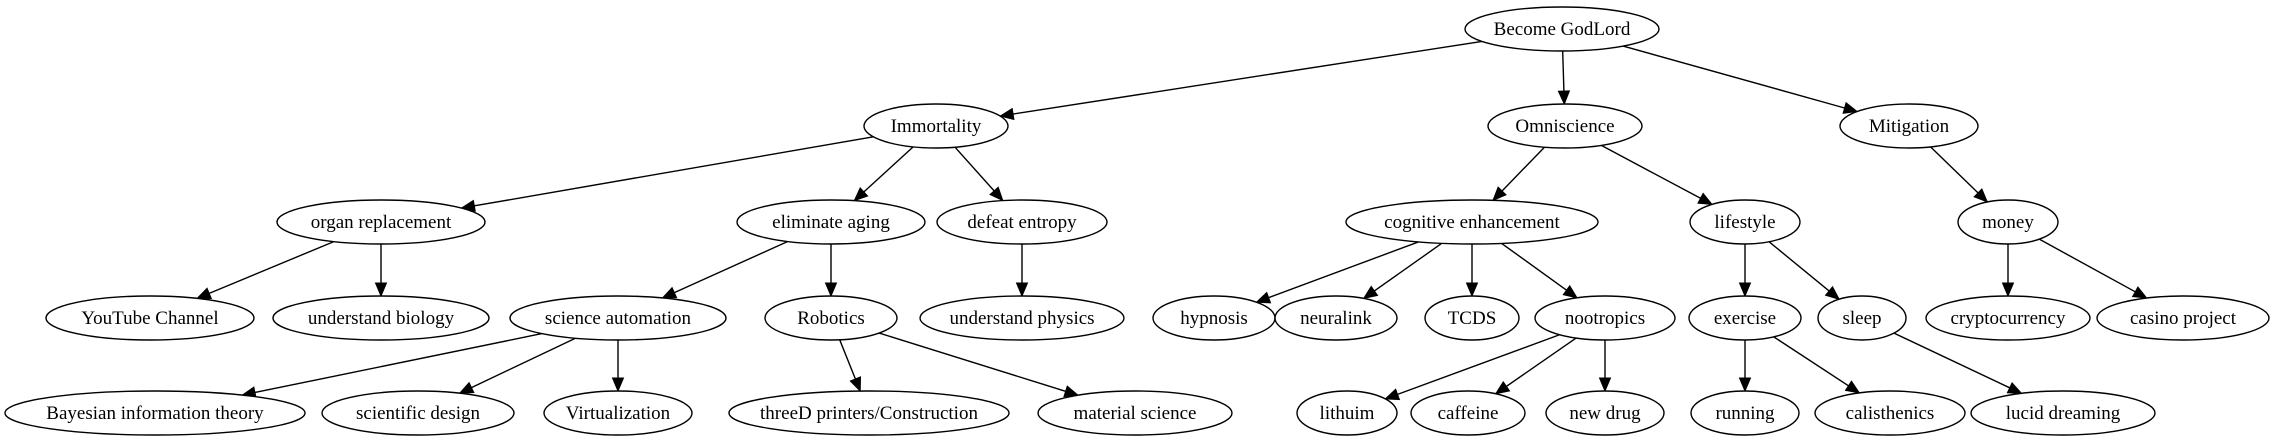 This screenshot has width=2276, height=443. I want to click on node-label: Bayesian information theory, so click(155, 413).